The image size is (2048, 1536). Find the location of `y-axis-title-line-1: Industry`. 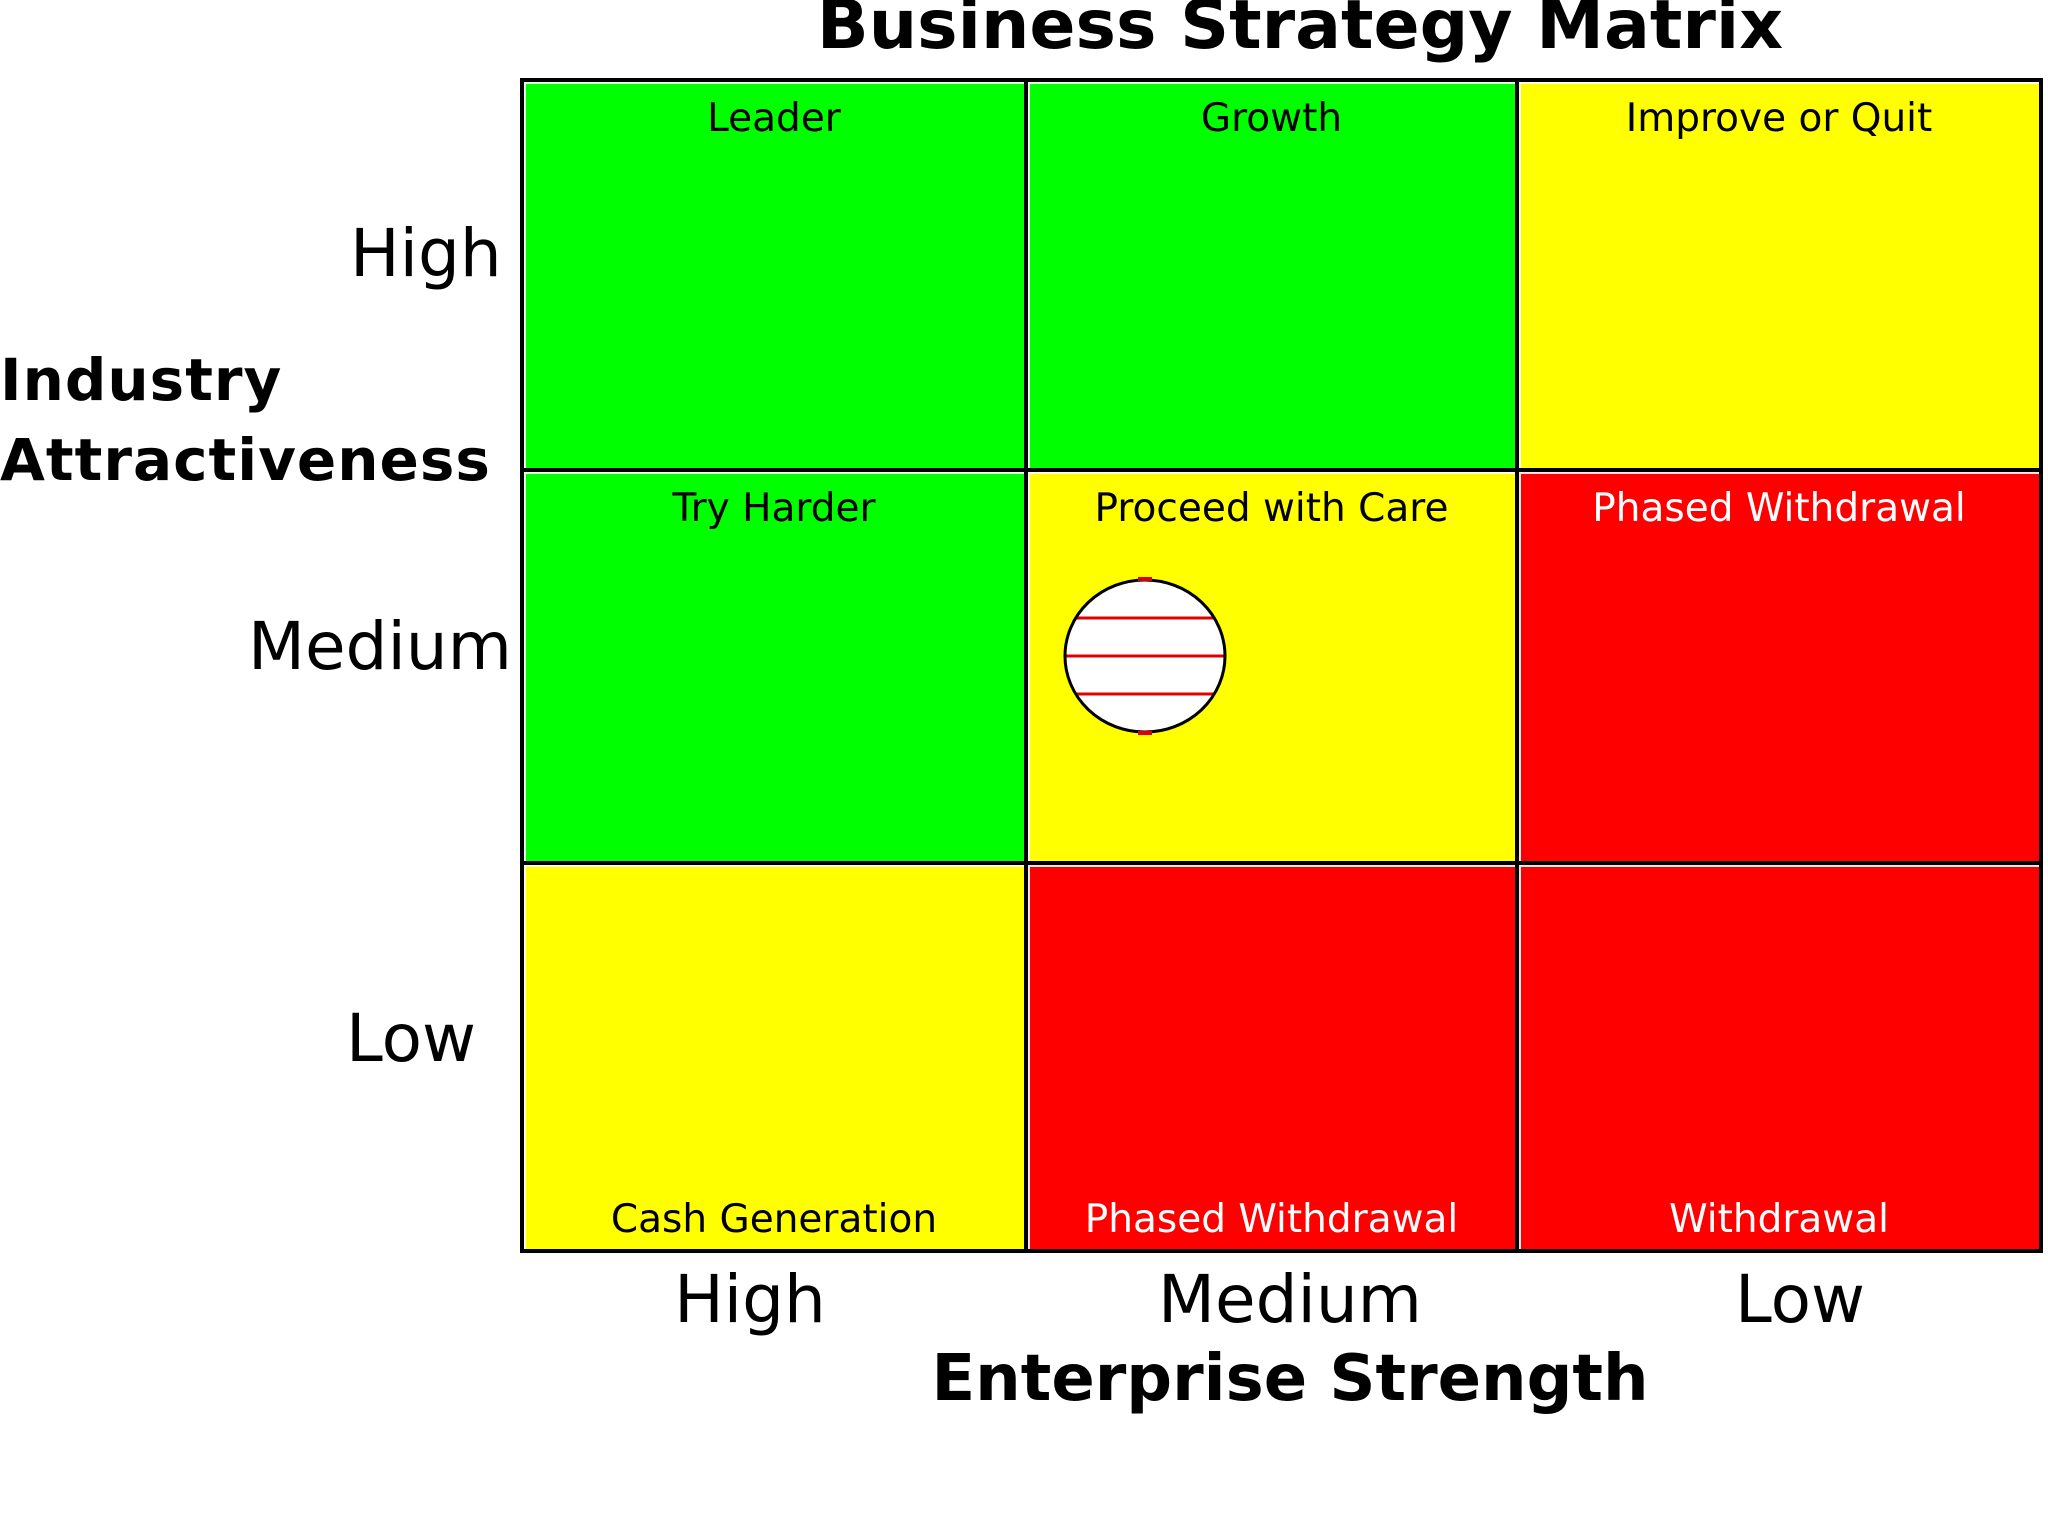

y-axis-title-line-1: Industry is located at coordinates (141, 380).